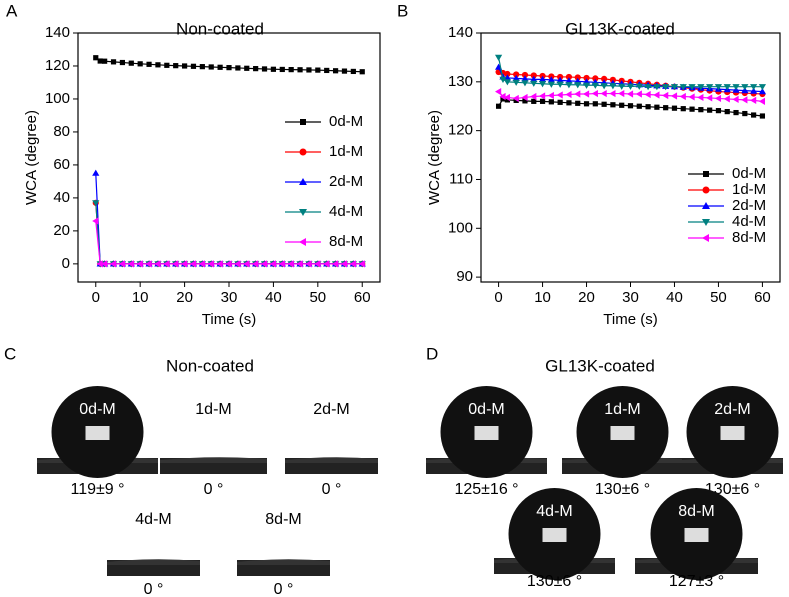 Image resolution: width=789 pixels, height=597 pixels. I want to click on x-tick-label: 30, so click(630, 297).